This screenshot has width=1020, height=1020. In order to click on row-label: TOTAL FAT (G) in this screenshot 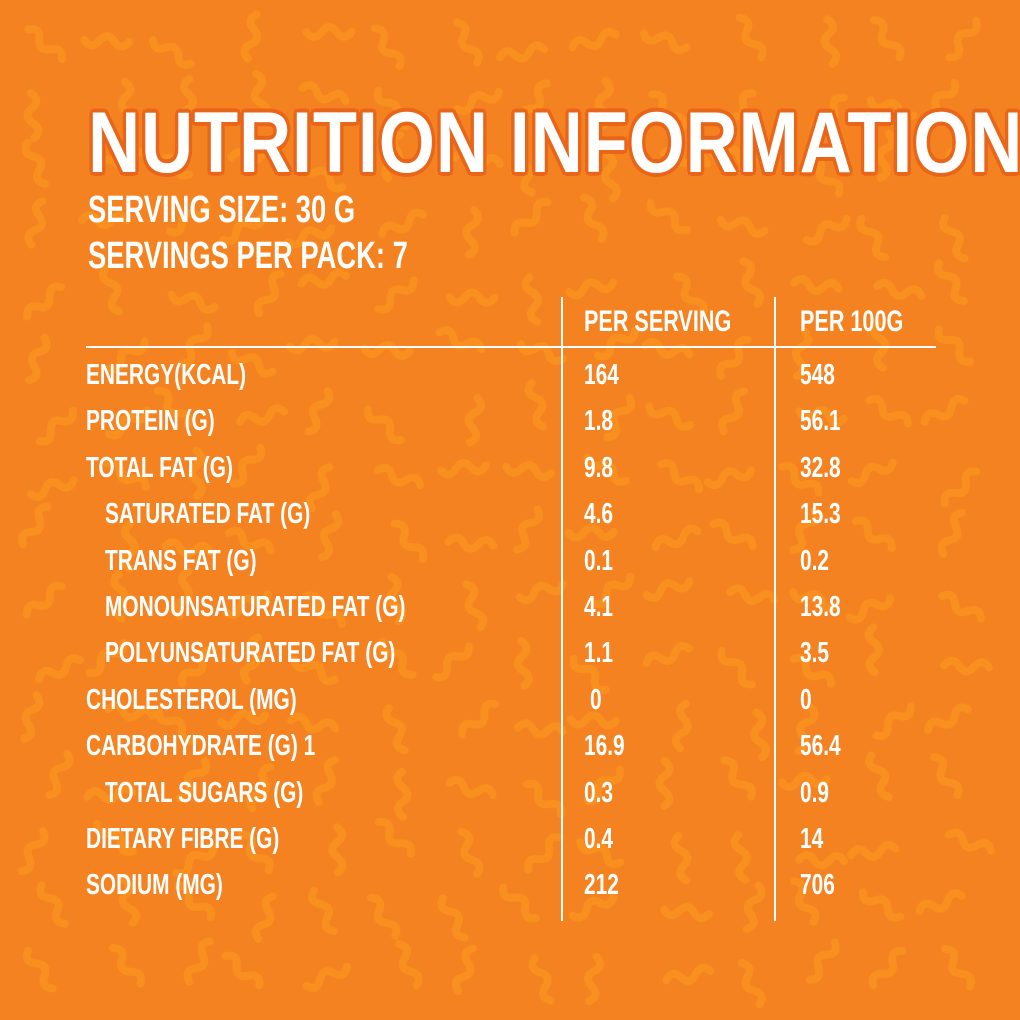, I will do `click(159, 467)`.